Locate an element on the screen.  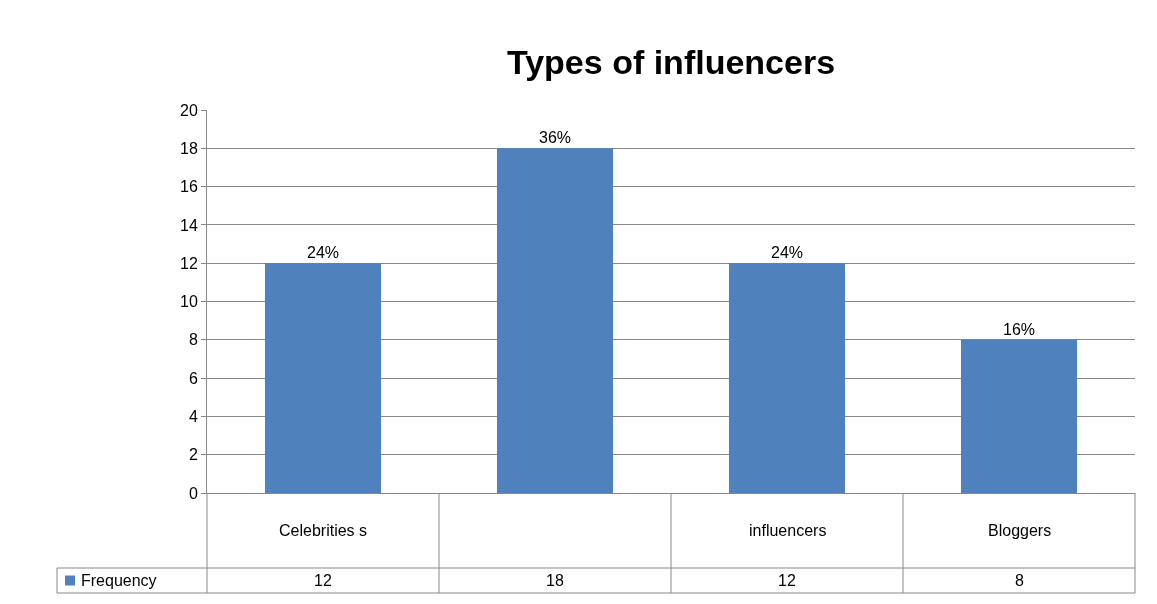
y-tick-label: 18 is located at coordinates (189, 148).